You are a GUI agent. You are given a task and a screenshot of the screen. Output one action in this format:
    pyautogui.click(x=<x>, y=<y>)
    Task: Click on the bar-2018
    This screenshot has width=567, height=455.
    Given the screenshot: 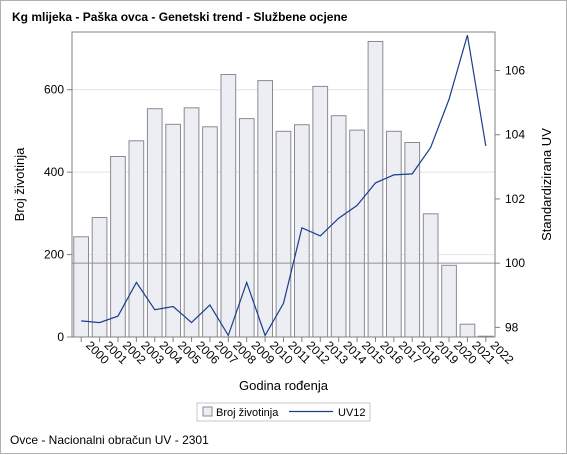 What is the action you would take?
    pyautogui.click(x=412, y=240)
    